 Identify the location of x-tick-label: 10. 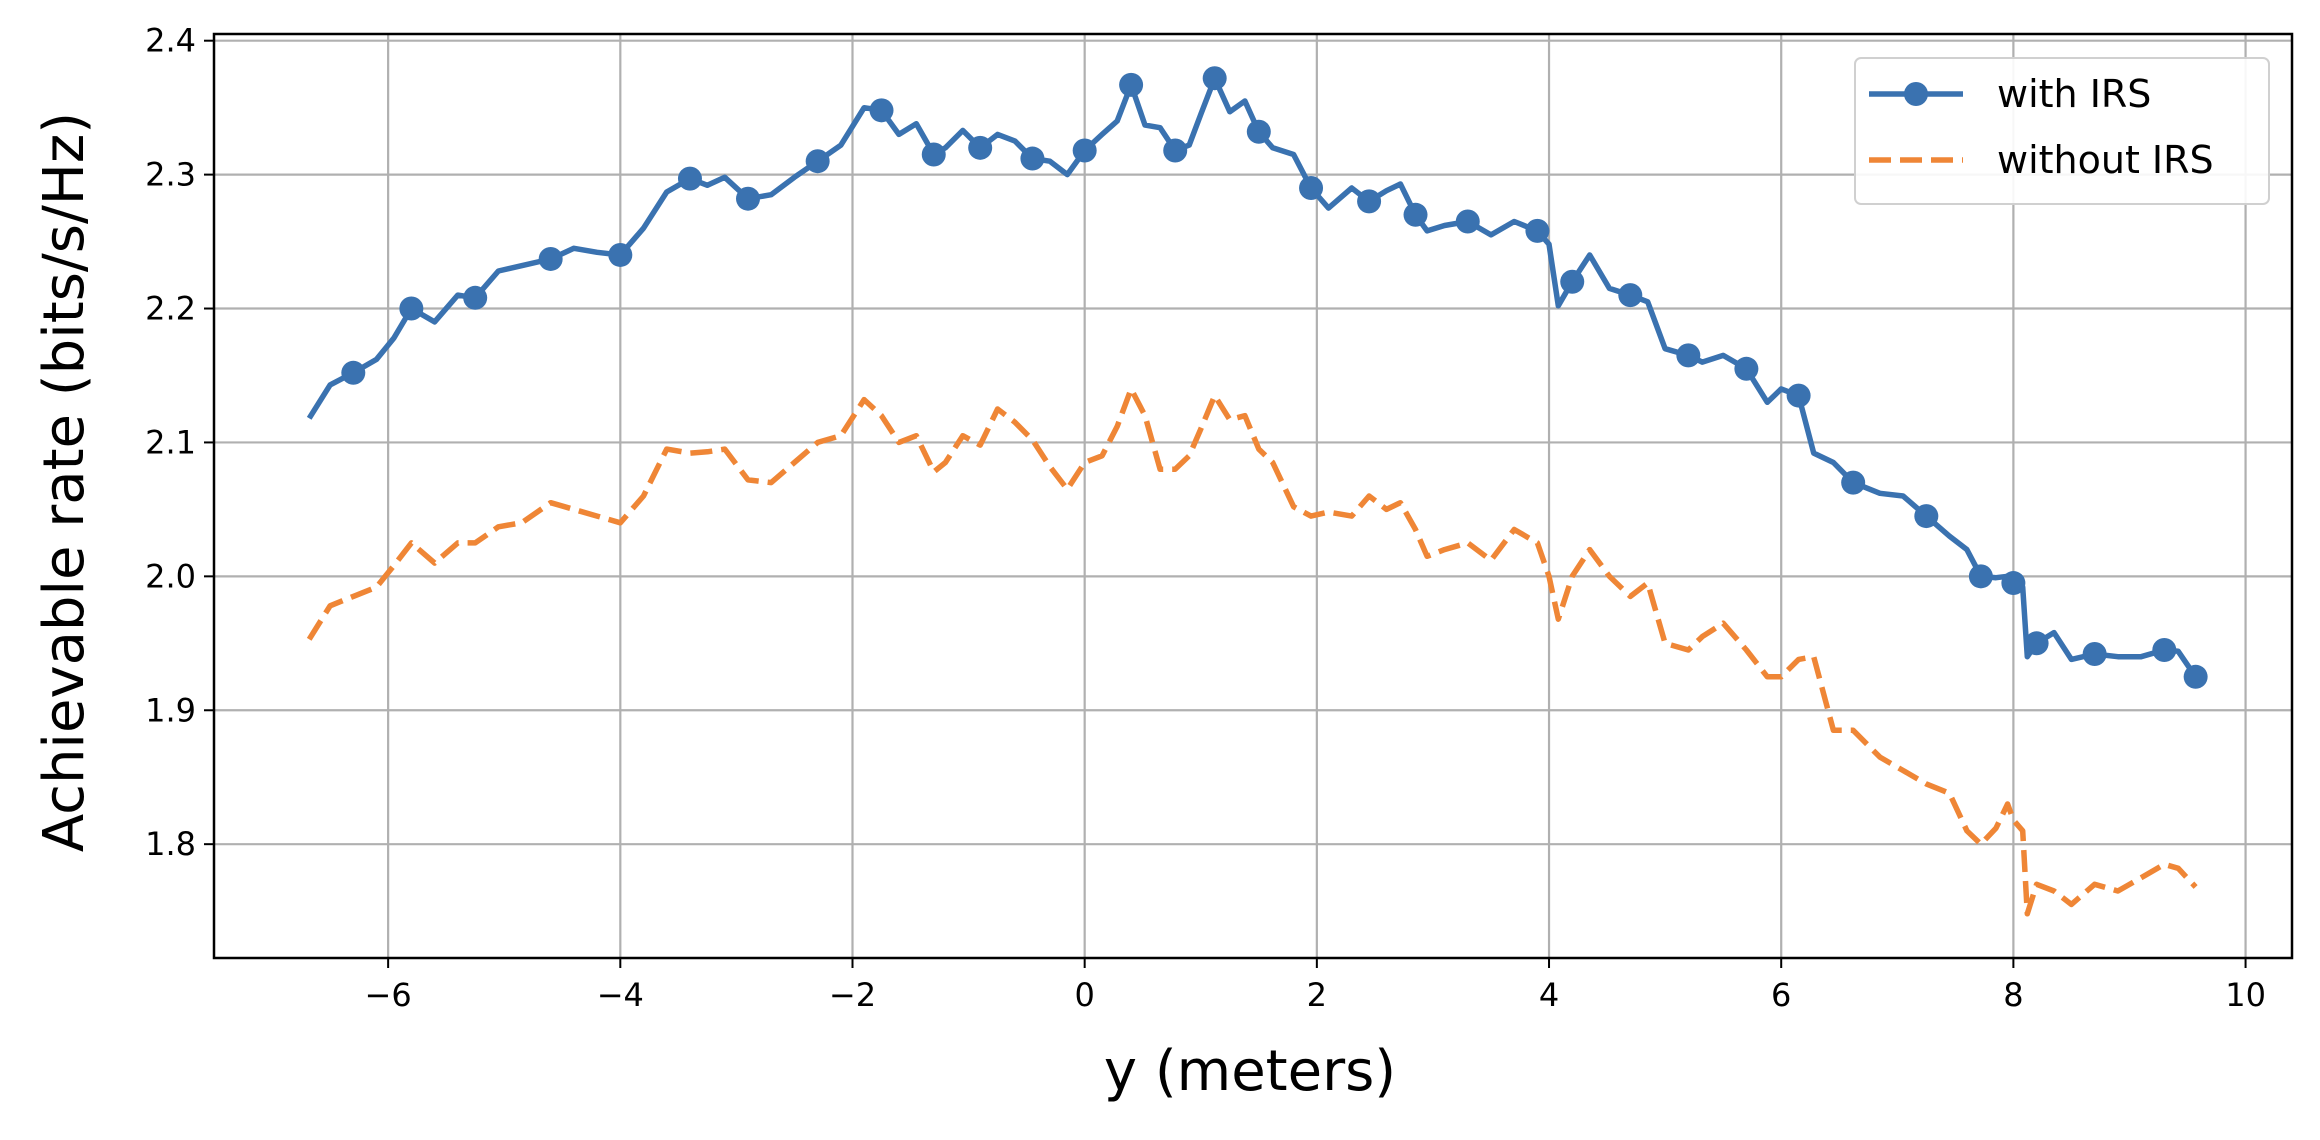
(2245, 995).